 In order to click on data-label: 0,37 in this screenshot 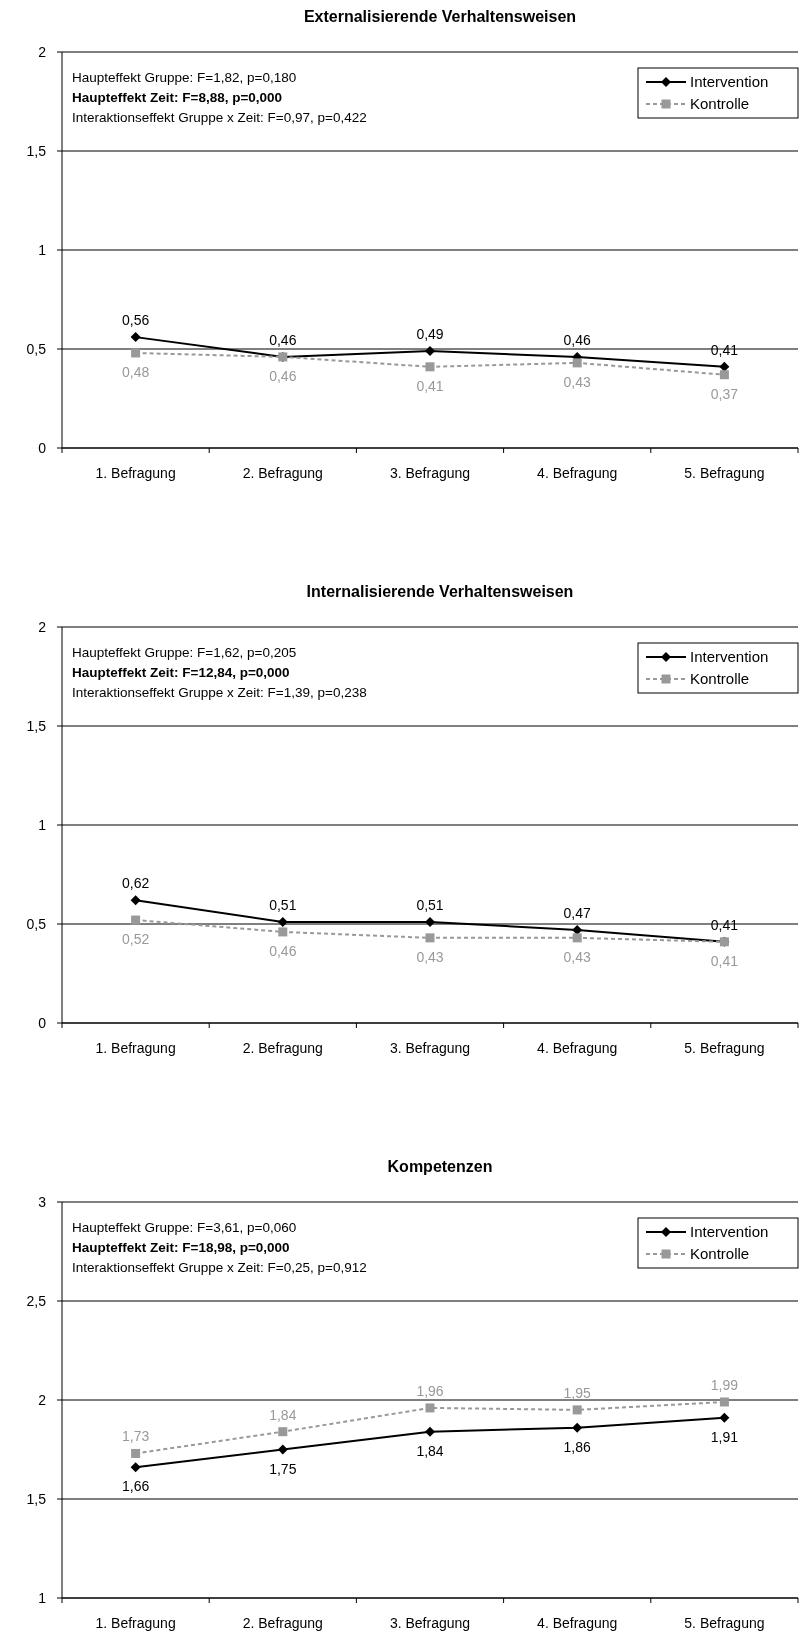, I will do `click(724, 393)`.